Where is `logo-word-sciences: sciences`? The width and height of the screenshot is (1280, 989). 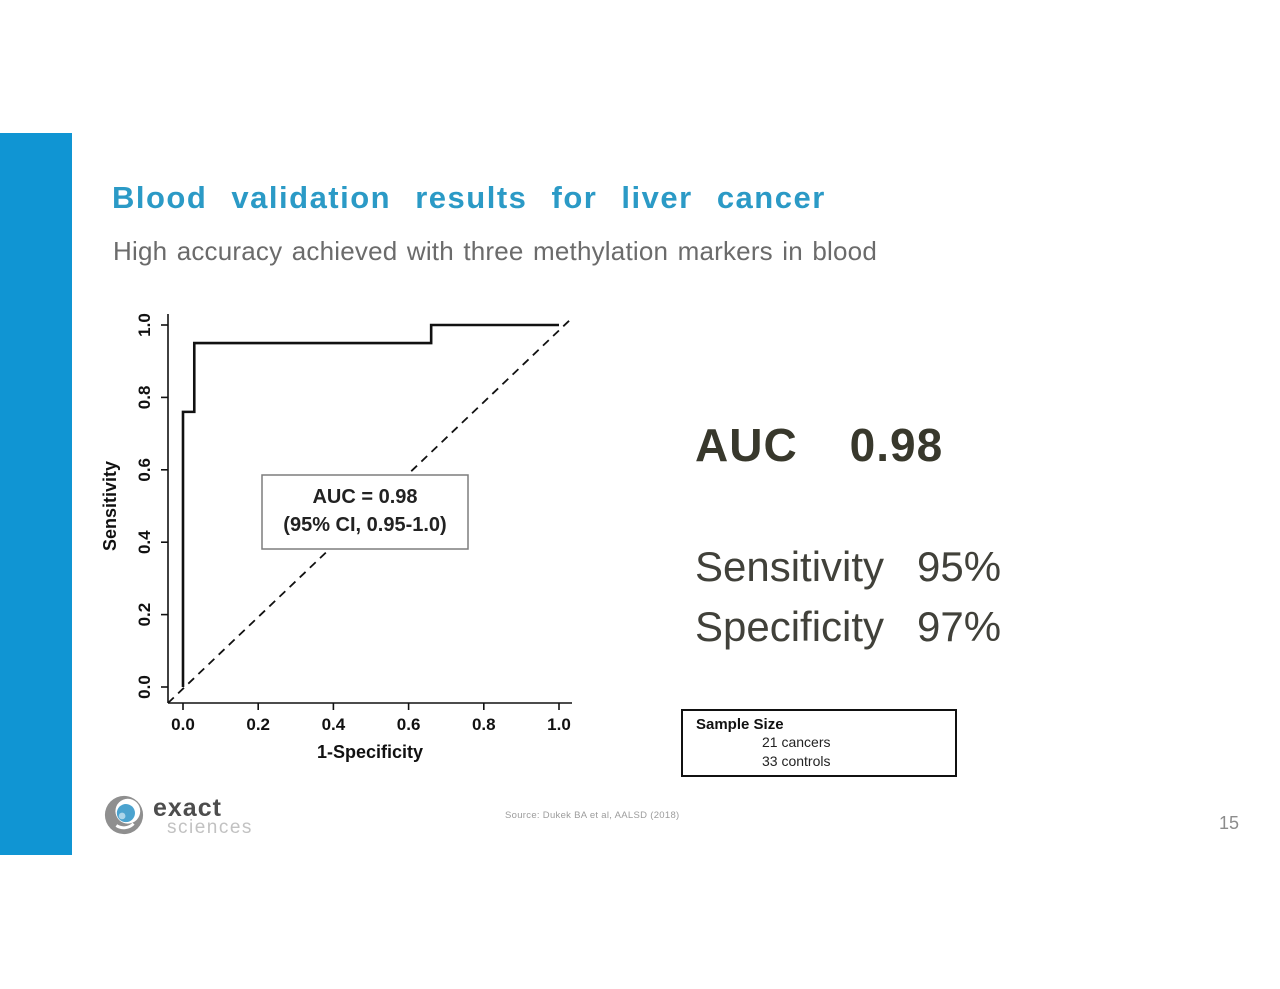
logo-word-sciences: sciences is located at coordinates (210, 827).